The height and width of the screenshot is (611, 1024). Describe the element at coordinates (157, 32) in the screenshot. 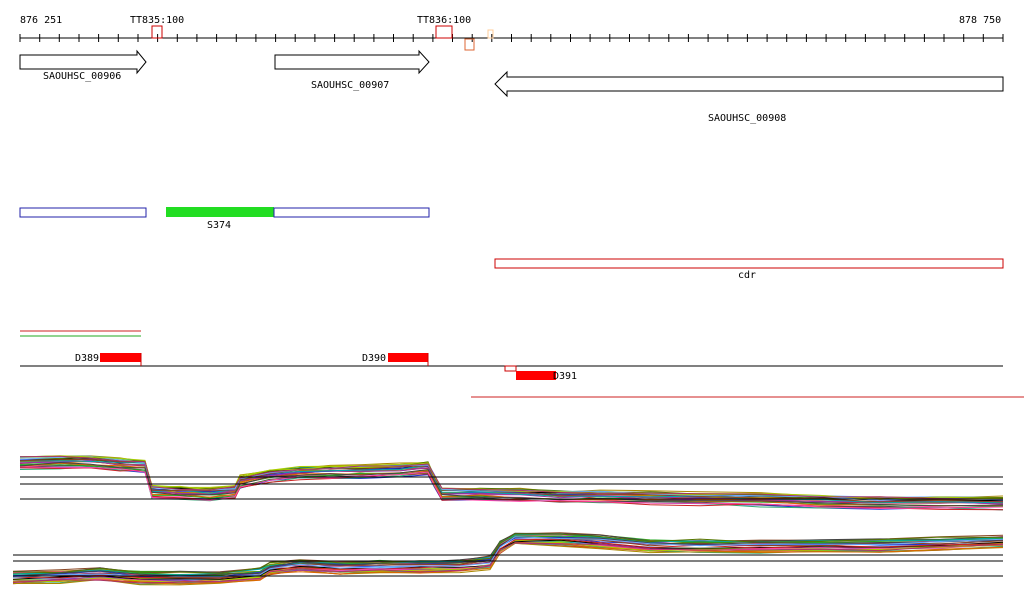

I see `terminator-tt835` at that location.